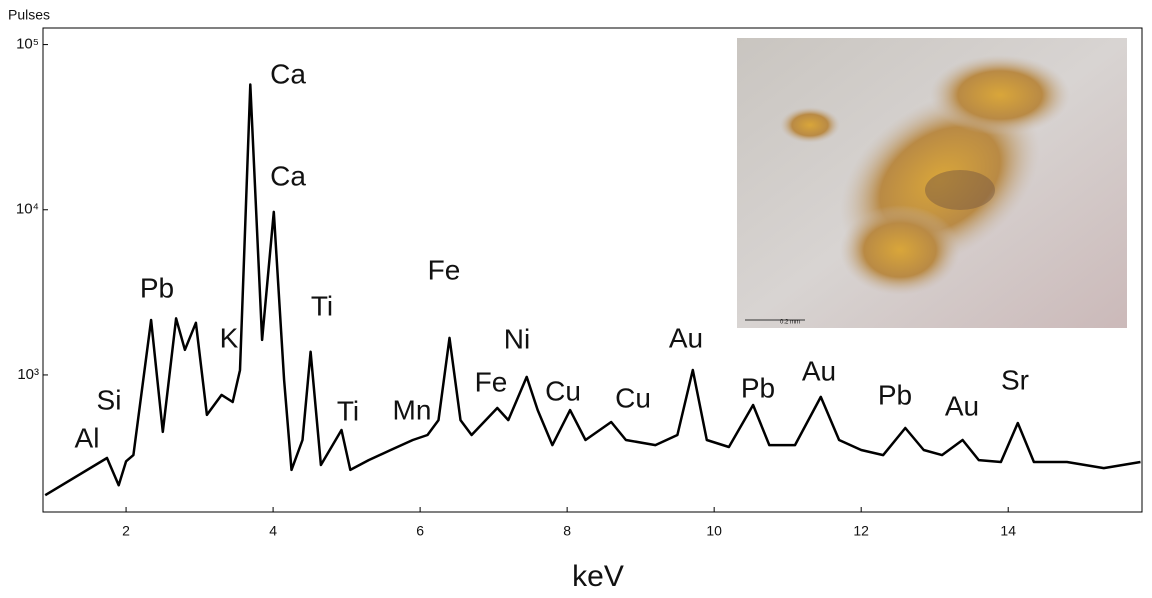 The height and width of the screenshot is (598, 1152). Describe the element at coordinates (1015, 379) in the screenshot. I see `peak-label: Sr` at that location.